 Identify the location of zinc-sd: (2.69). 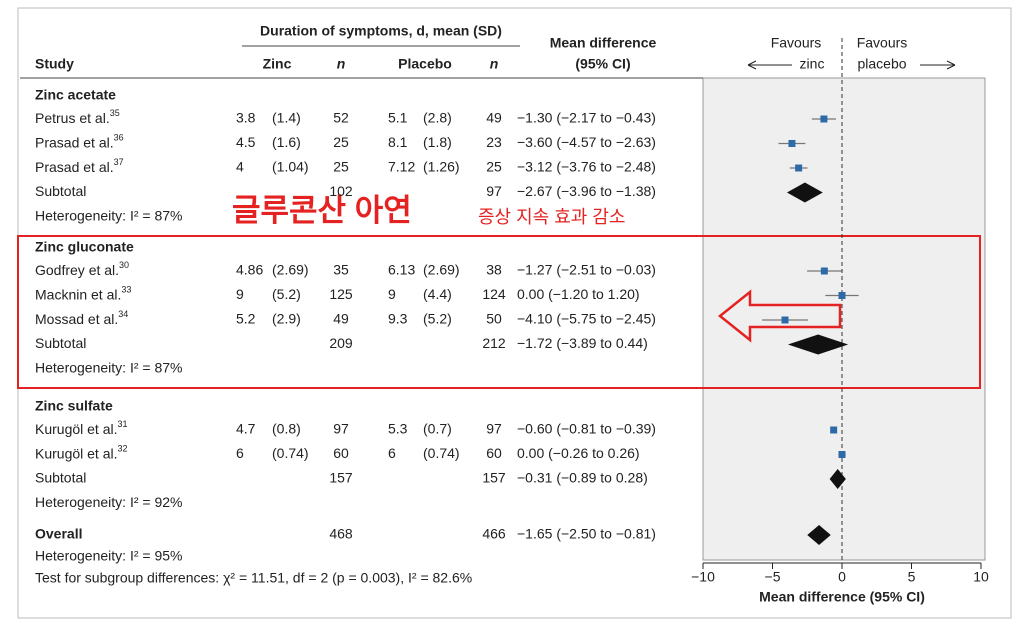
(290, 270).